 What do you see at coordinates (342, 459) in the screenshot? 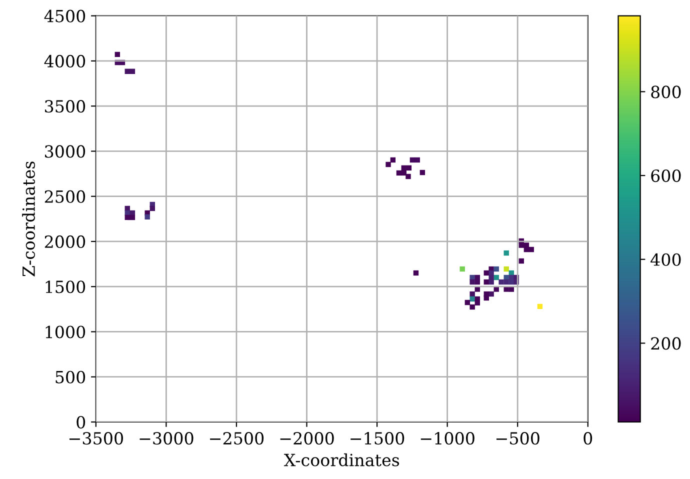
I see `x-axis-title: X-coordinates` at bounding box center [342, 459].